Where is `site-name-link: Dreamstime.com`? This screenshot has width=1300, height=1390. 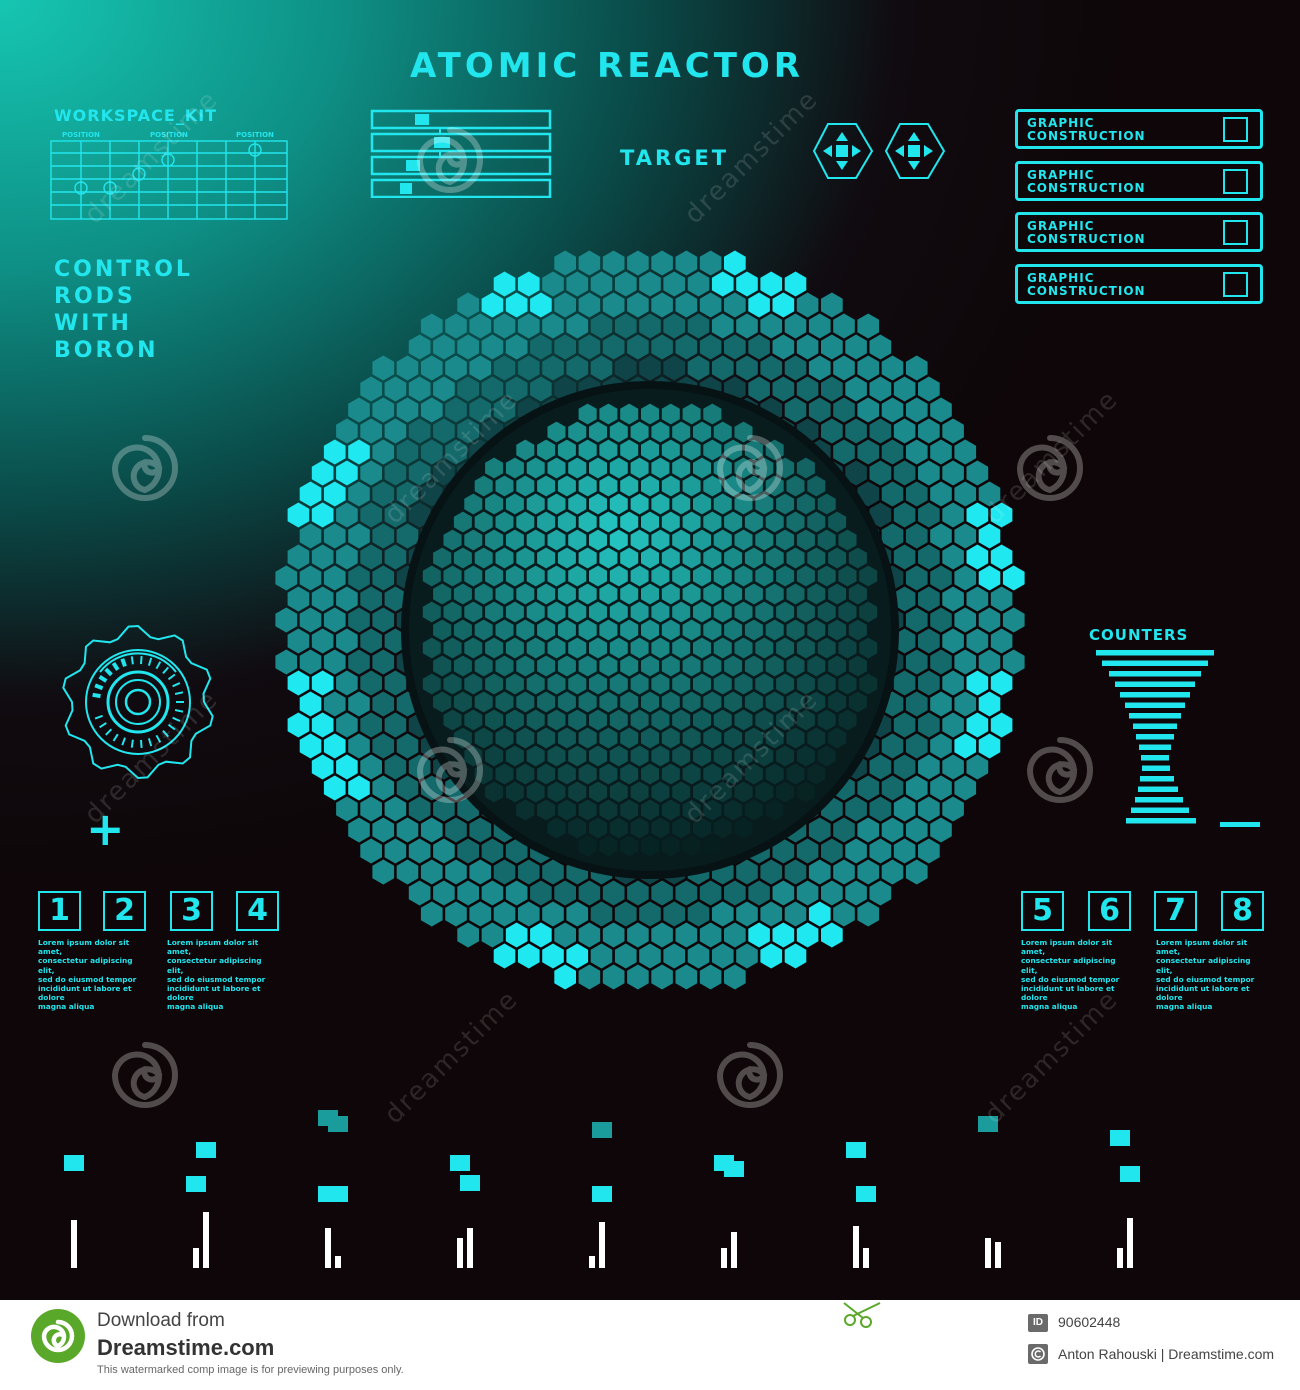
site-name-link: Dreamstime.com is located at coordinates (186, 1347).